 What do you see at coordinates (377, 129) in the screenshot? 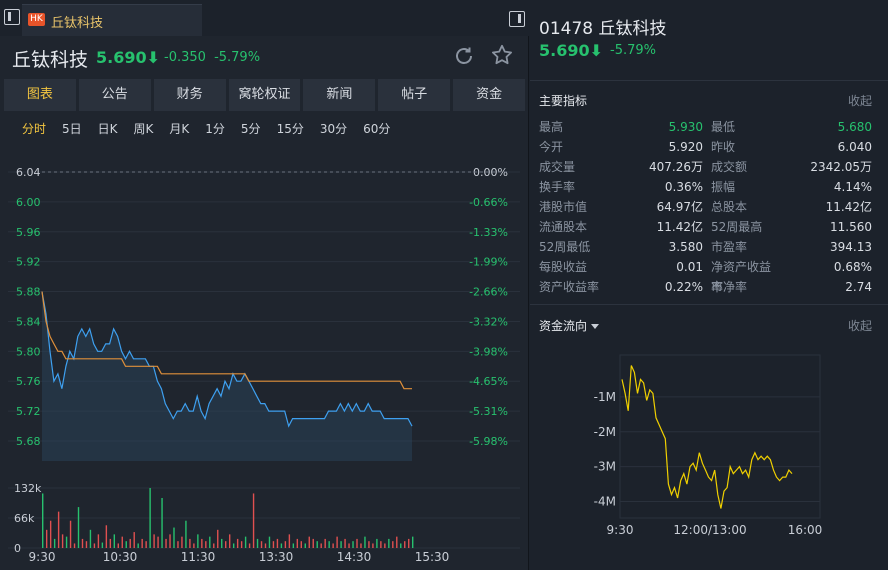
I see `period-option: 60分` at bounding box center [377, 129].